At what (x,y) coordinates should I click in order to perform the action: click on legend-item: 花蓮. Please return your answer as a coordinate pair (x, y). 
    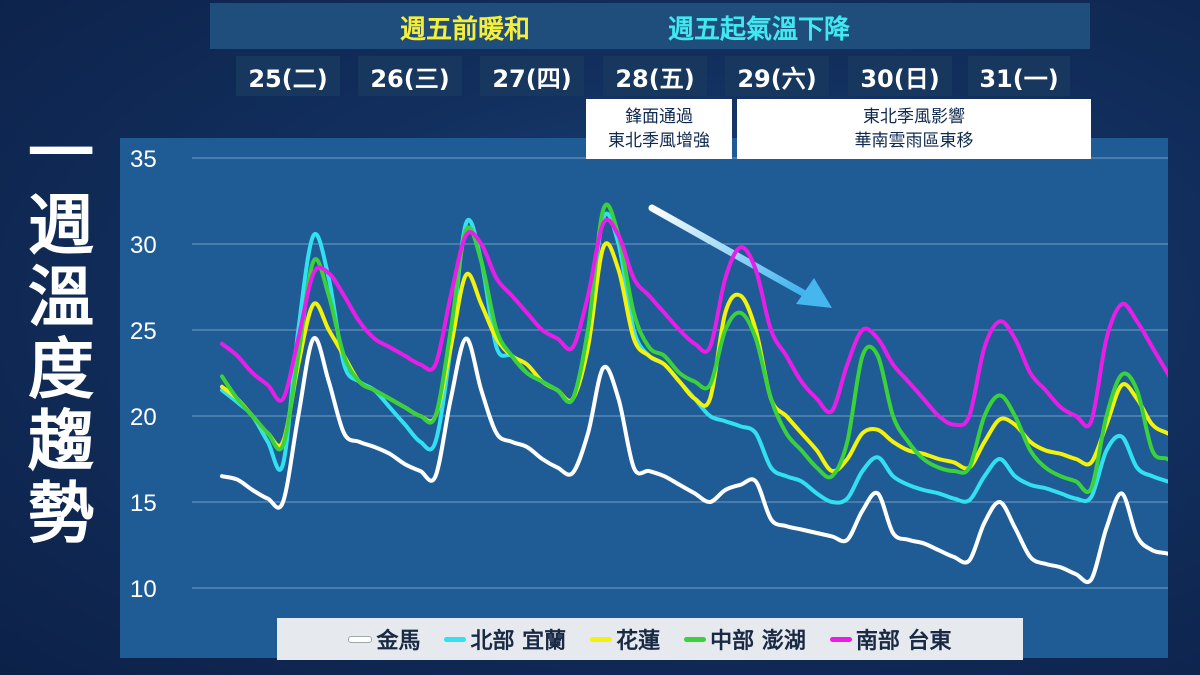
    Looking at the image, I should click on (625, 639).